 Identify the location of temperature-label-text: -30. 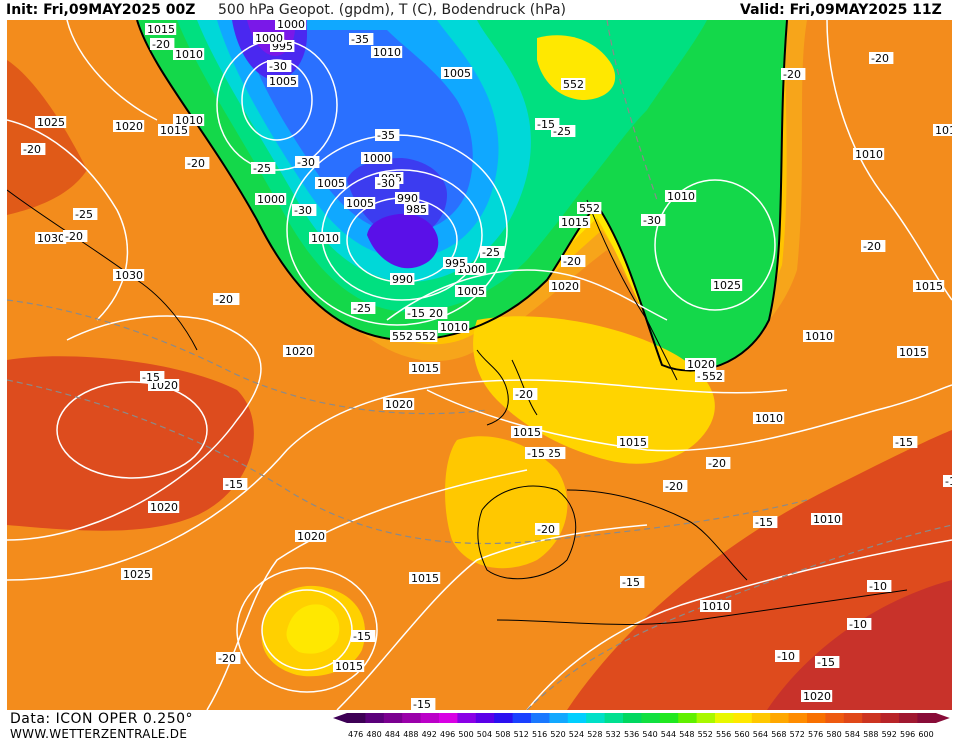
(652, 220).